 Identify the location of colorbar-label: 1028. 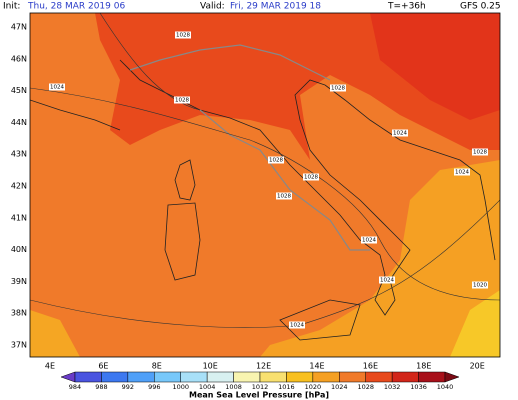
(365, 387).